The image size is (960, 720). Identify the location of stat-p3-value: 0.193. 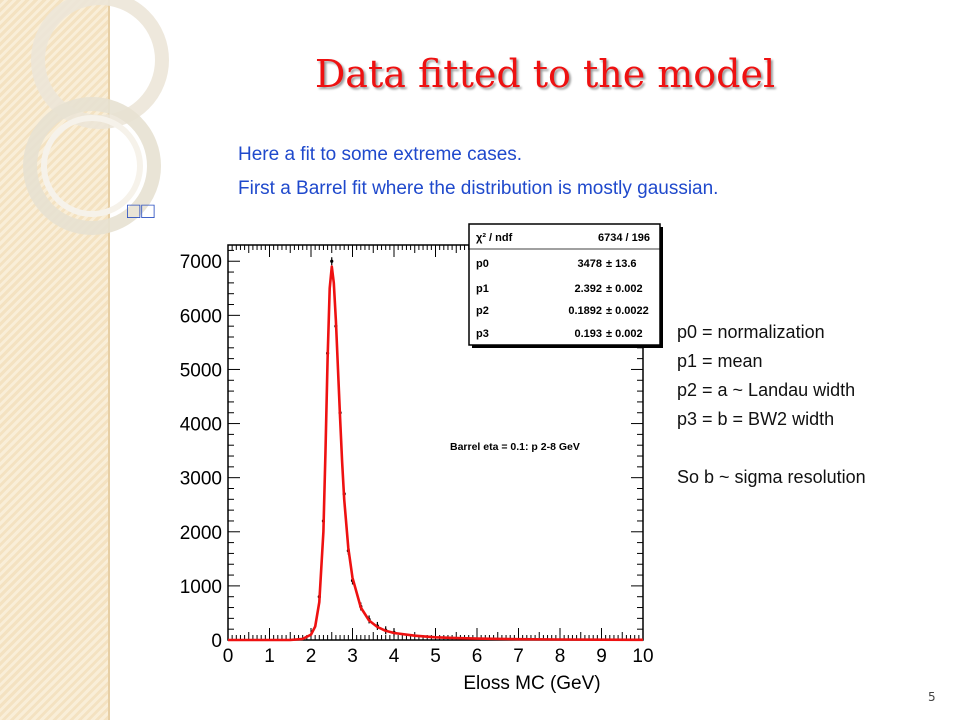
(588, 334).